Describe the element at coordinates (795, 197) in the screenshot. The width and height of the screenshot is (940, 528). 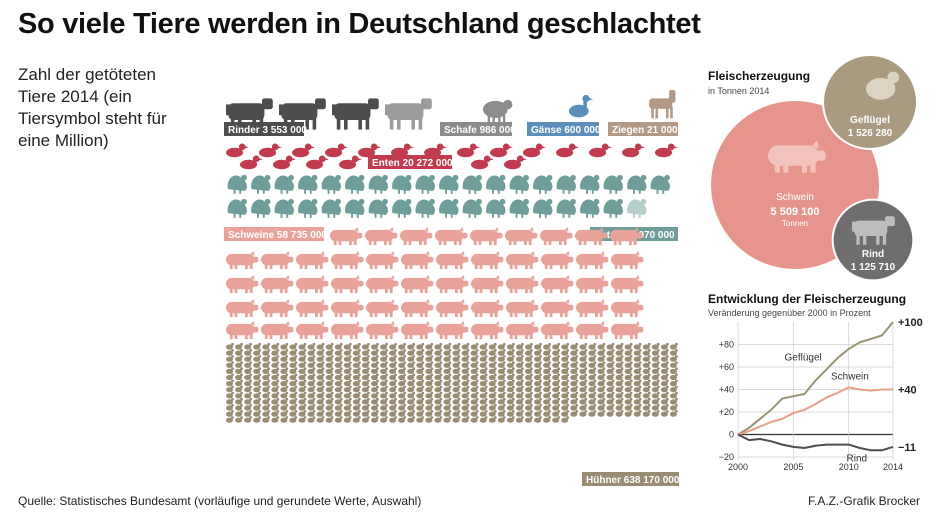
I see `bubble-label-schwein: Schwein` at that location.